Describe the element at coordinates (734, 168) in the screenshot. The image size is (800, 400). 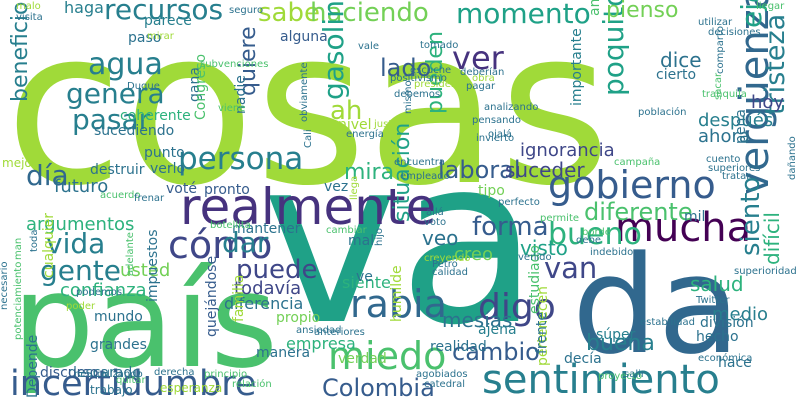
I see `word-152: superiores` at that location.